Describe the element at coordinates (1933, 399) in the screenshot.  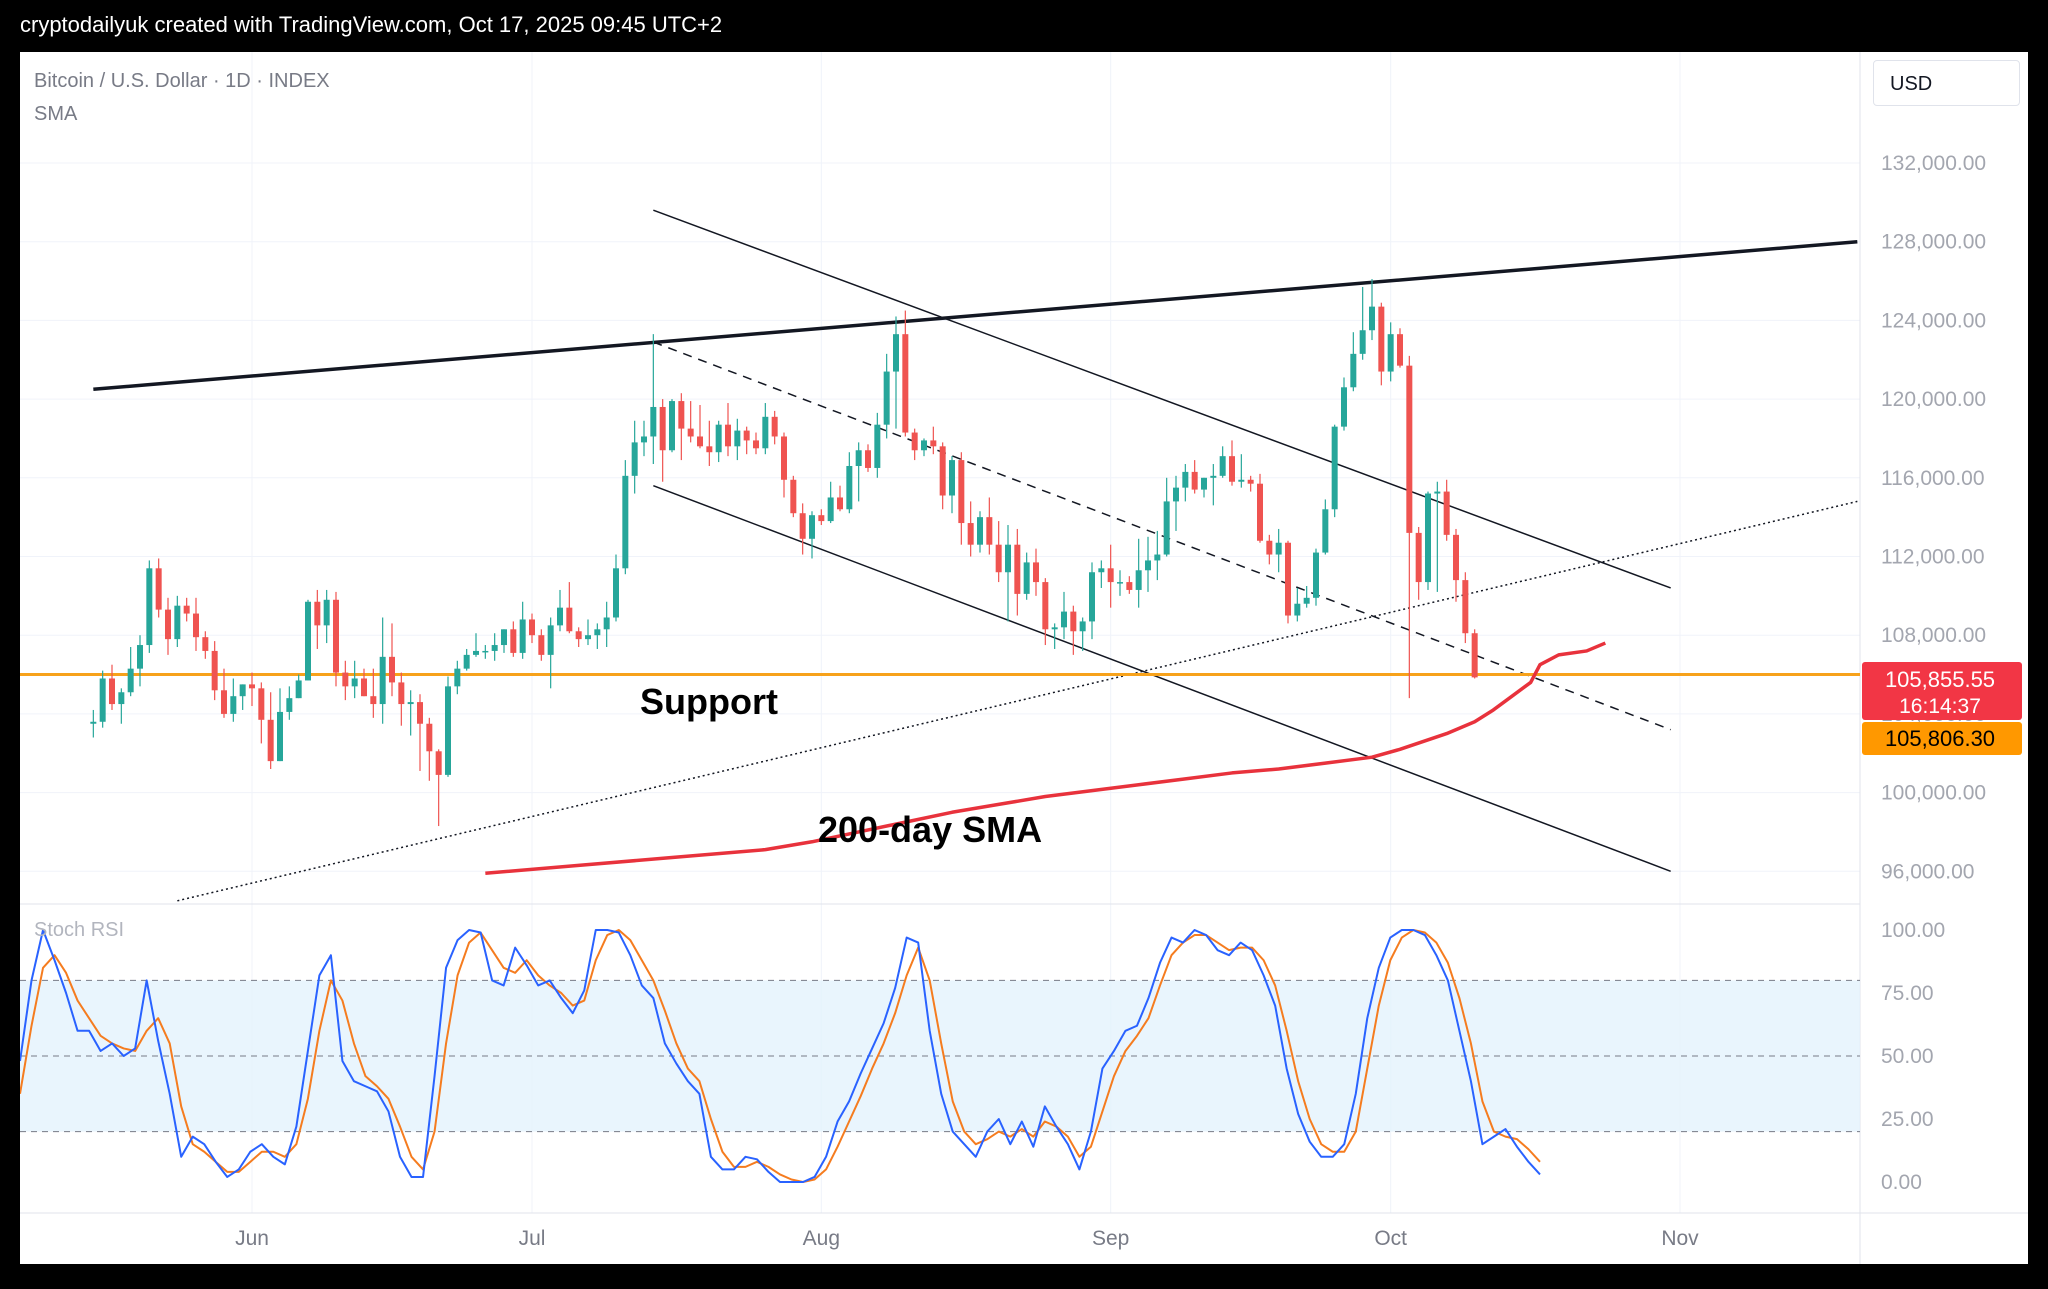
I see `price-axis-label: 120,000.00` at that location.